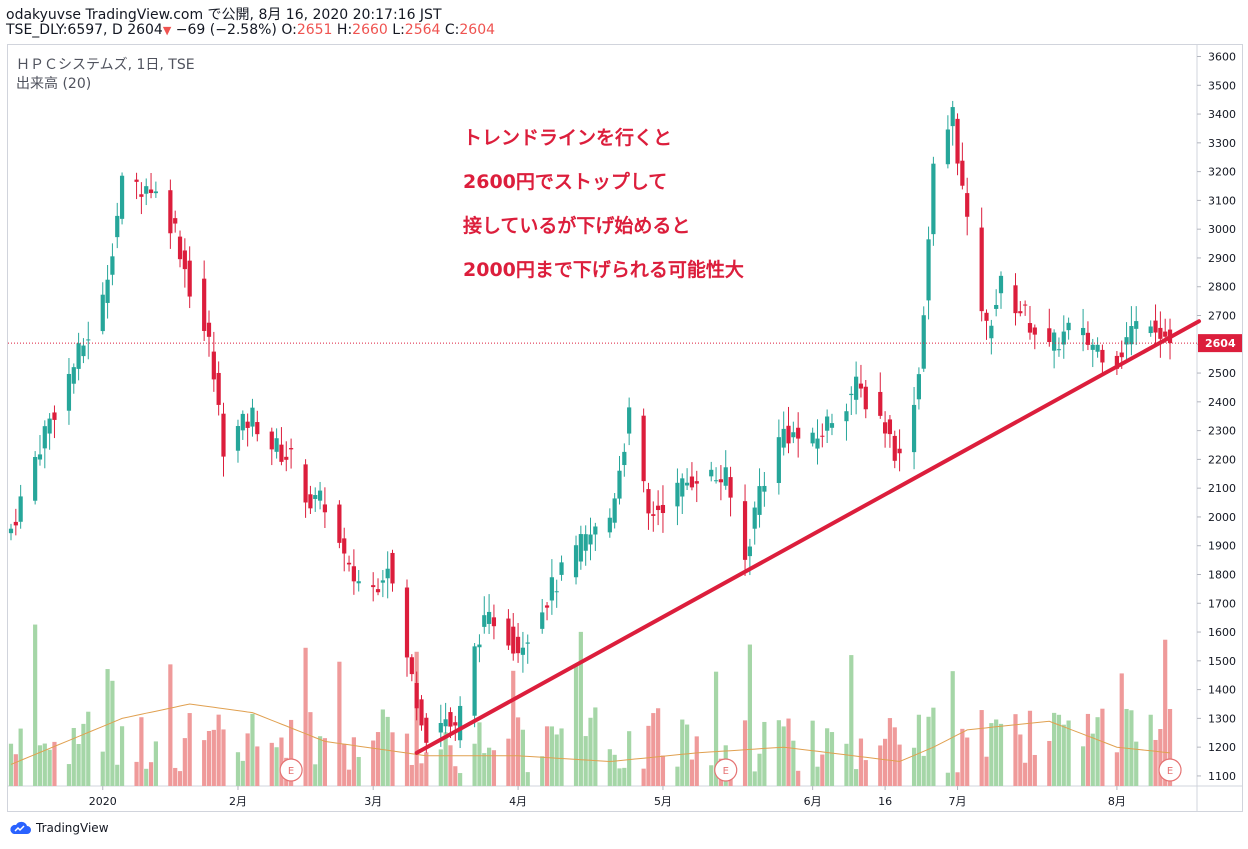  What do you see at coordinates (1222, 172) in the screenshot?
I see `y-tick-label: 3200` at bounding box center [1222, 172].